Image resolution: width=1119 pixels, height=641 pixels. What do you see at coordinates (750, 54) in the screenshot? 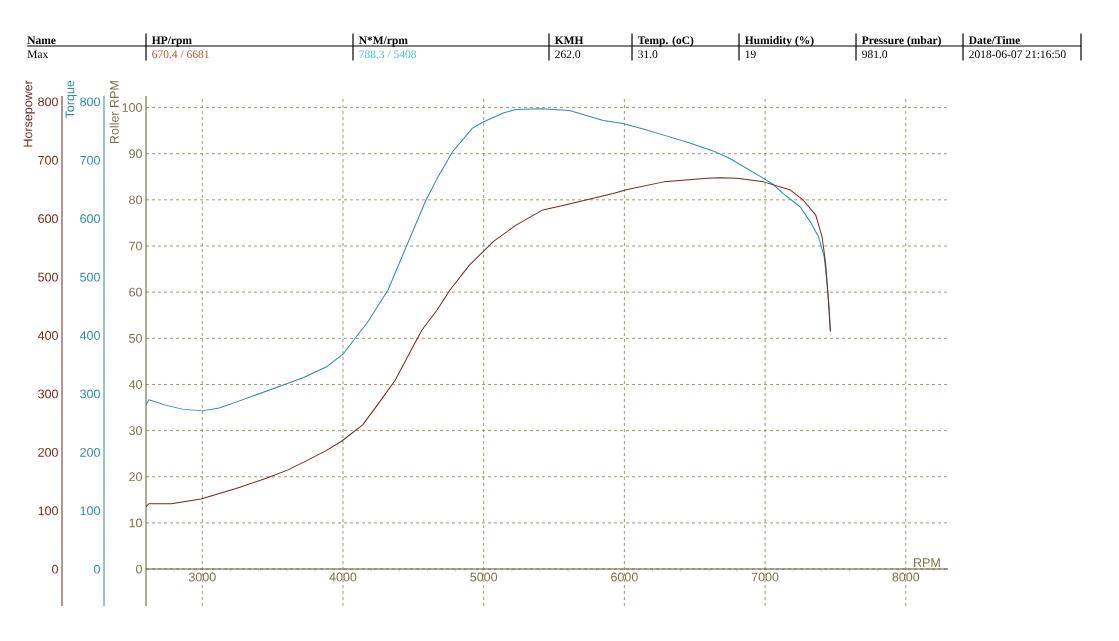
I see `text: 19` at bounding box center [750, 54].